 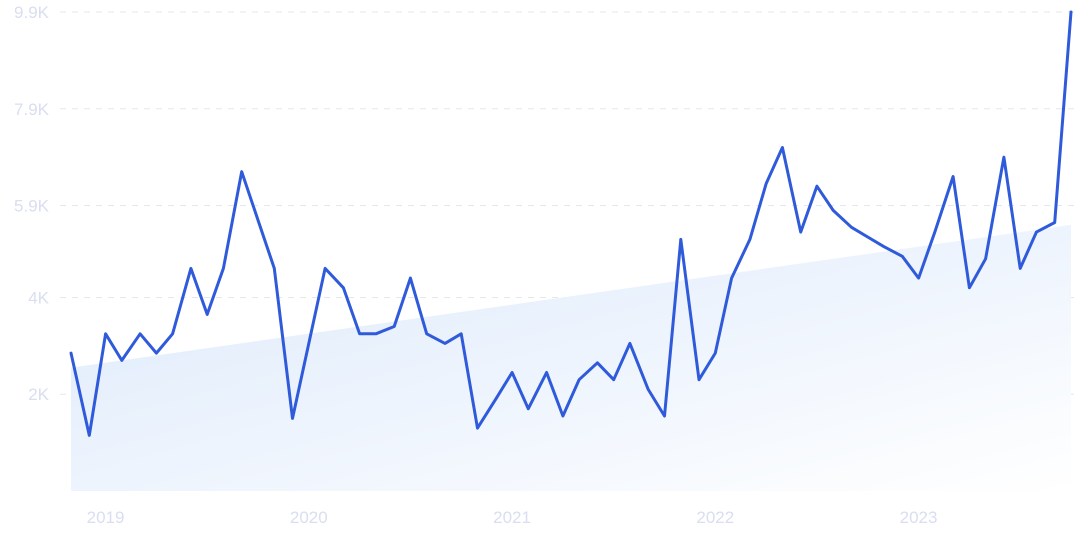 I want to click on x-axis-ticks: 2019 2020 2021 2022 2023, so click(x=512, y=517).